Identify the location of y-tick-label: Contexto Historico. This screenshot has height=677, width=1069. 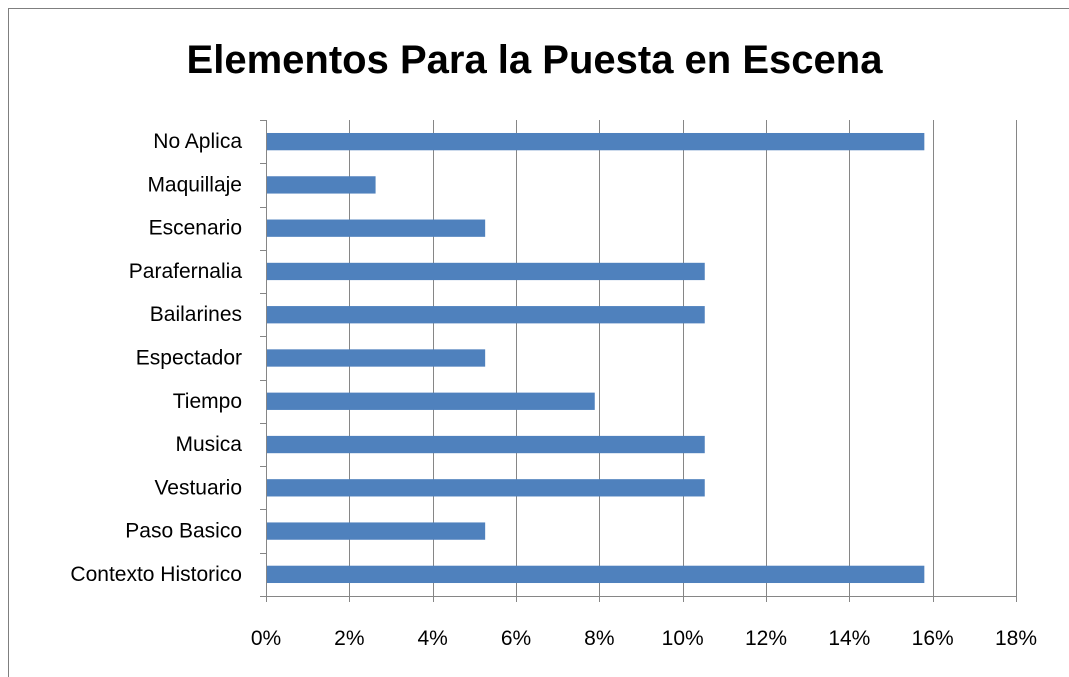
(156, 574).